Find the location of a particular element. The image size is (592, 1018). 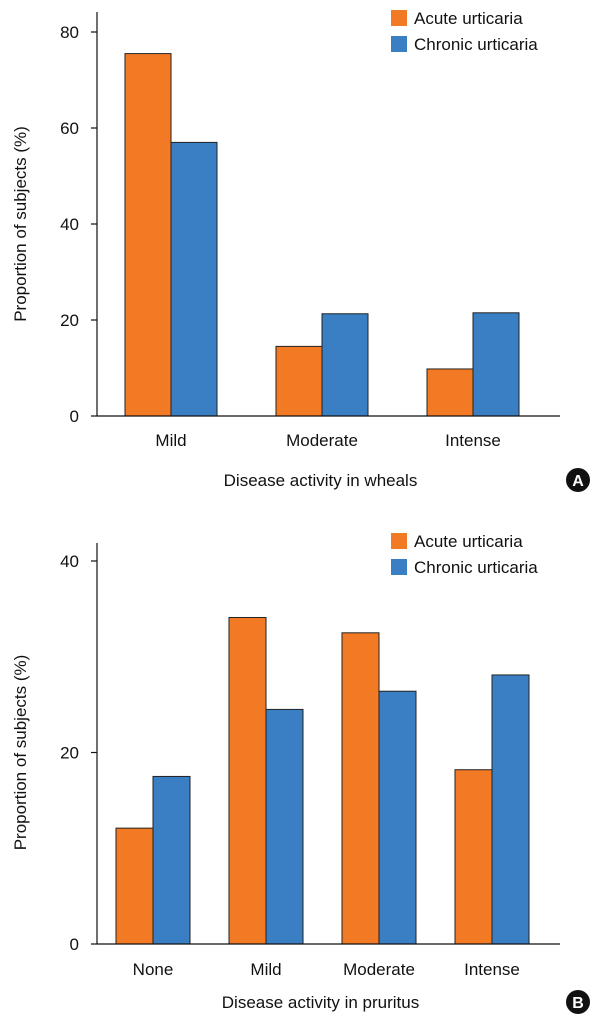

panel-badge-a is located at coordinates (578, 480).